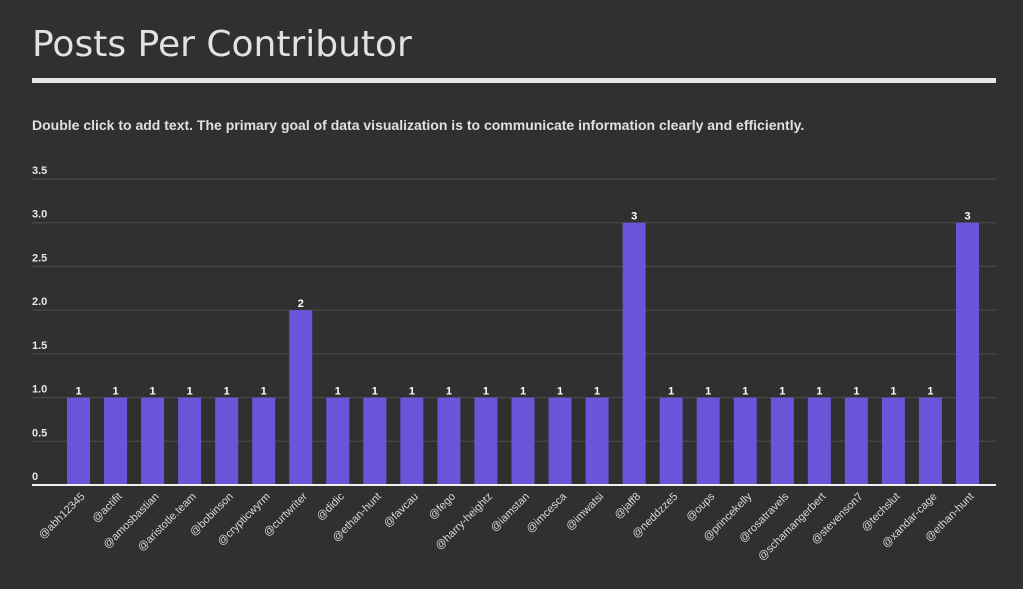 Image resolution: width=1023 pixels, height=589 pixels. What do you see at coordinates (627, 506) in the screenshot?
I see `x-tick-label: @jaff8` at bounding box center [627, 506].